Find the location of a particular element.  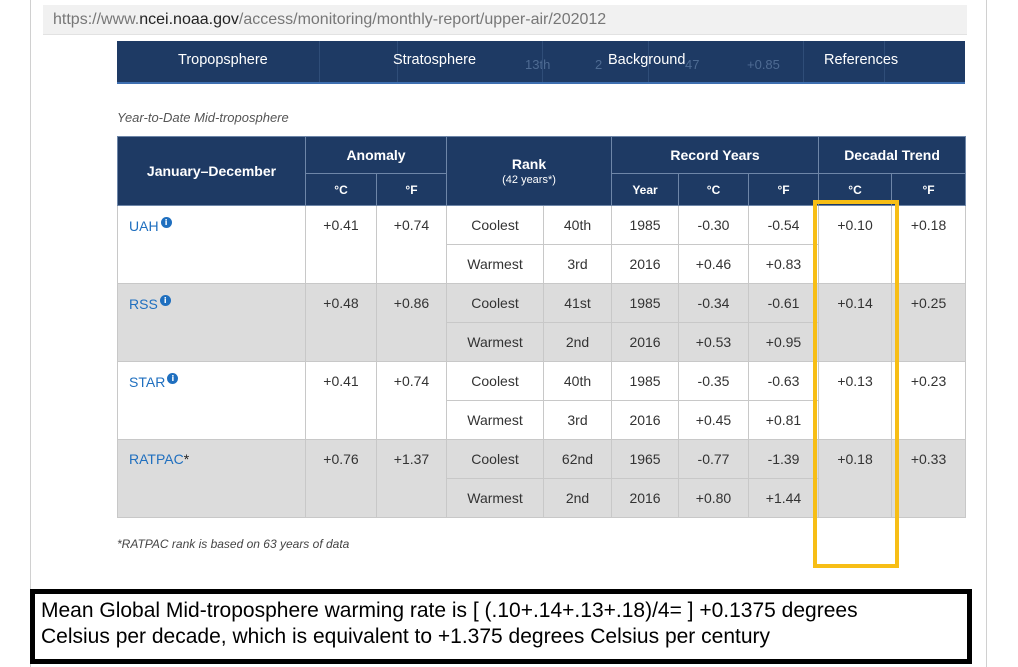

nav-item-stratosphere: Stratosphere is located at coordinates (435, 60).